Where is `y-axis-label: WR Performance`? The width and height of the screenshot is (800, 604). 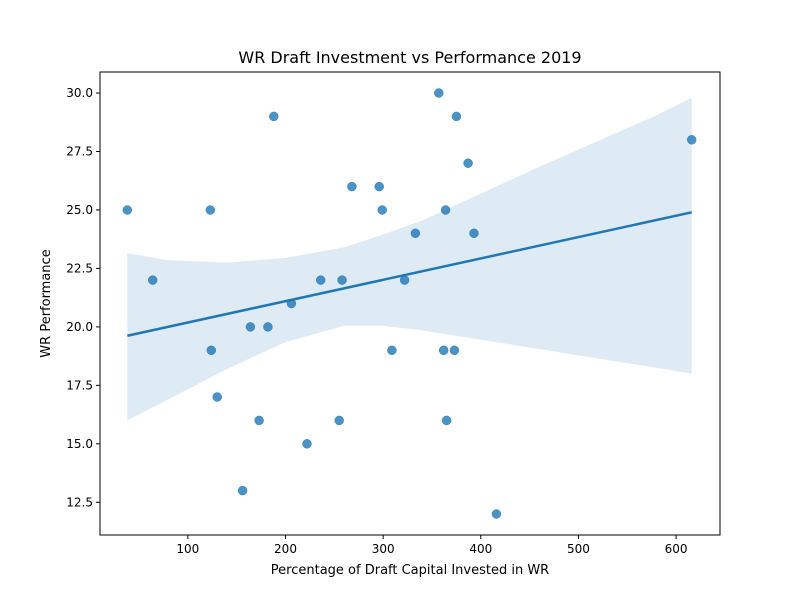 y-axis-label: WR Performance is located at coordinates (46, 303).